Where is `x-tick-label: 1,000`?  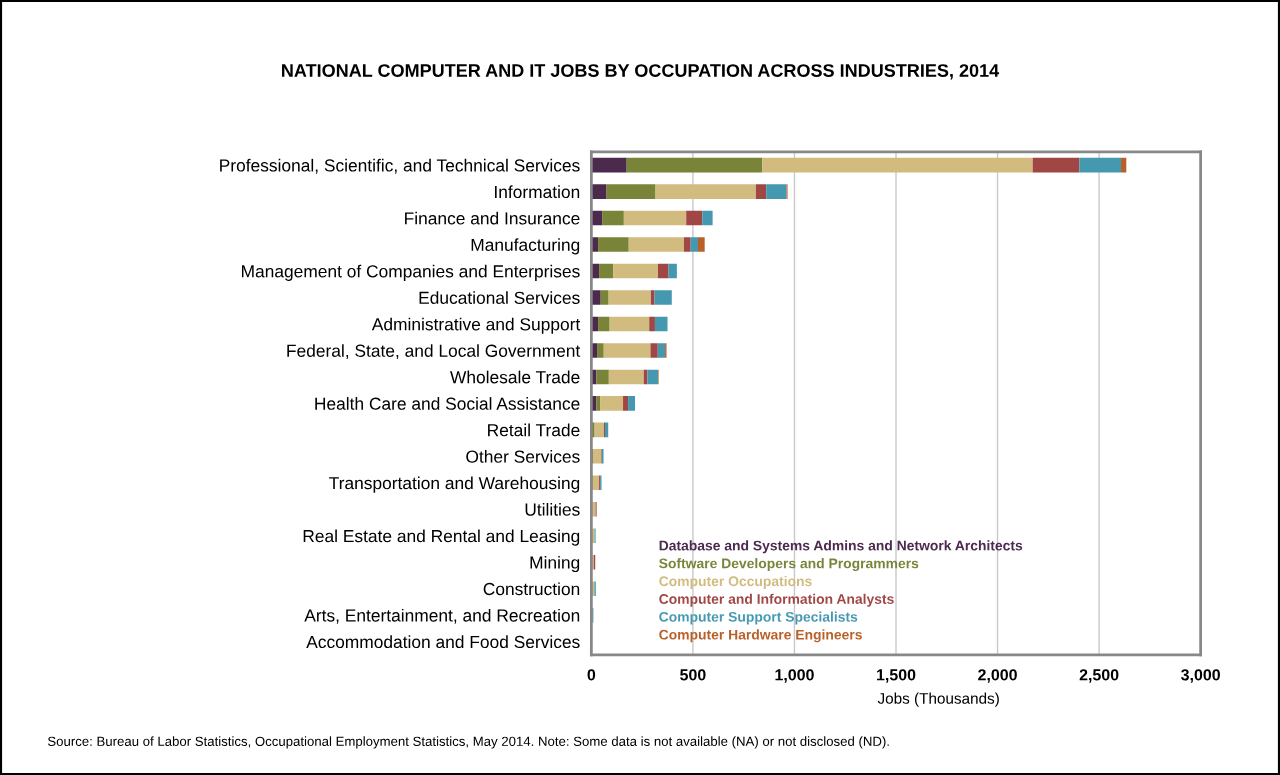
x-tick-label: 1,000 is located at coordinates (794, 676).